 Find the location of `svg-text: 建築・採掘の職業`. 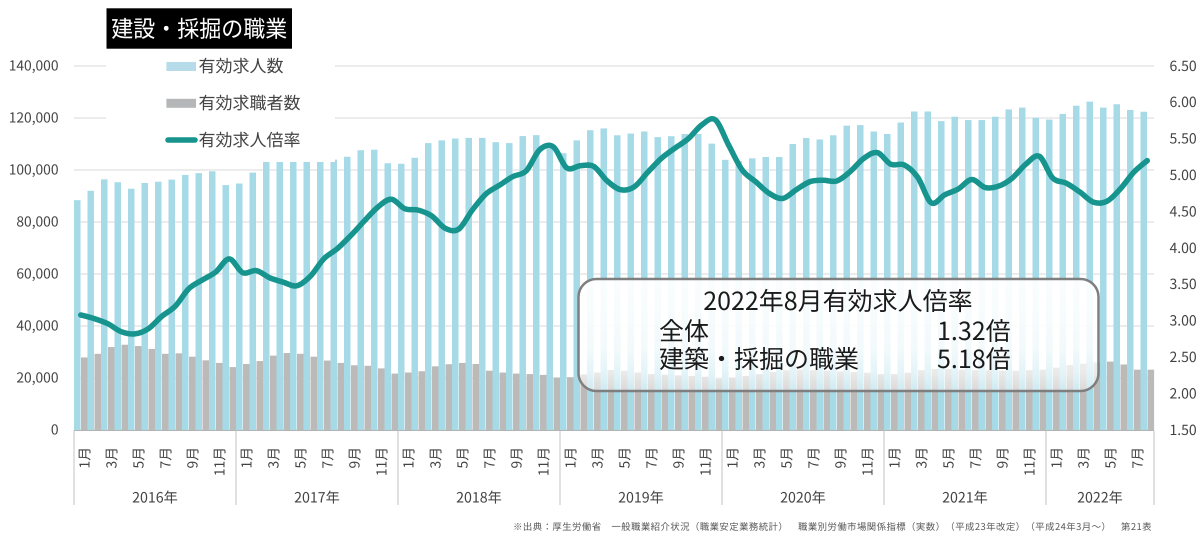

svg-text: 建築・採掘の職業 is located at coordinates (759, 358).